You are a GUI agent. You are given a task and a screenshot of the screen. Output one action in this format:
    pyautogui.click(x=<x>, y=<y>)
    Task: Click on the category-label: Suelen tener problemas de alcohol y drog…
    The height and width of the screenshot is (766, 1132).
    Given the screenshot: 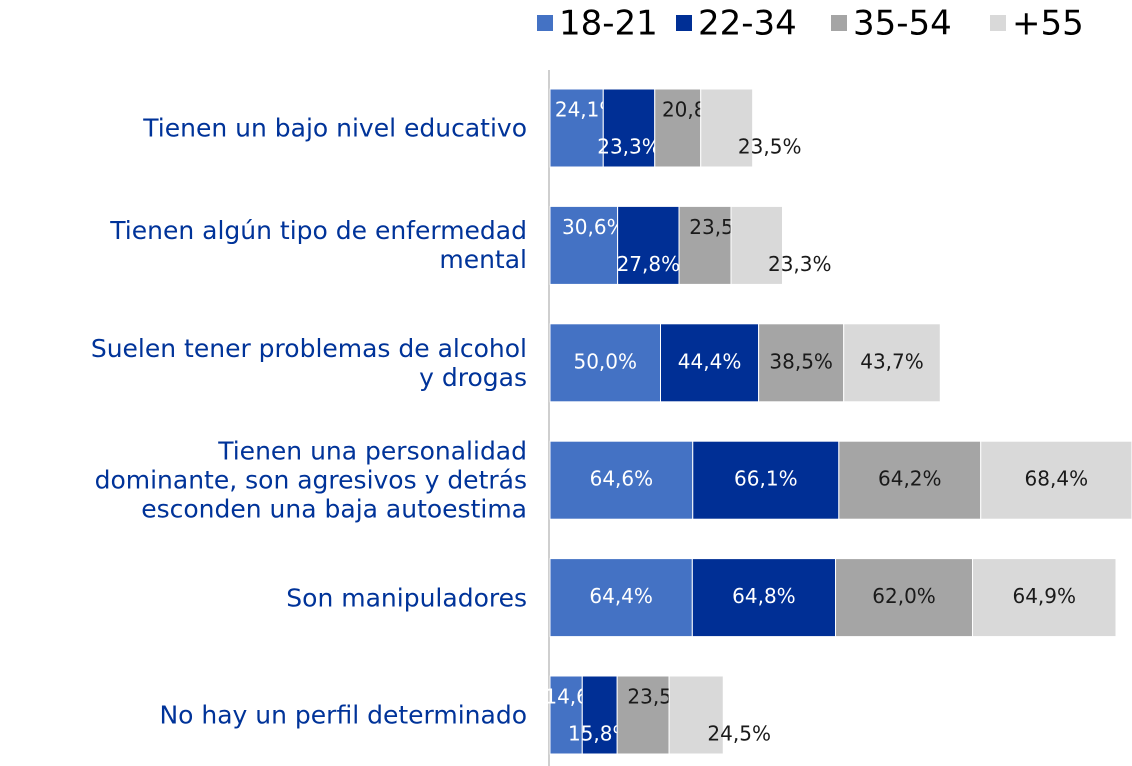 What is the action you would take?
    pyautogui.click(x=308, y=362)
    